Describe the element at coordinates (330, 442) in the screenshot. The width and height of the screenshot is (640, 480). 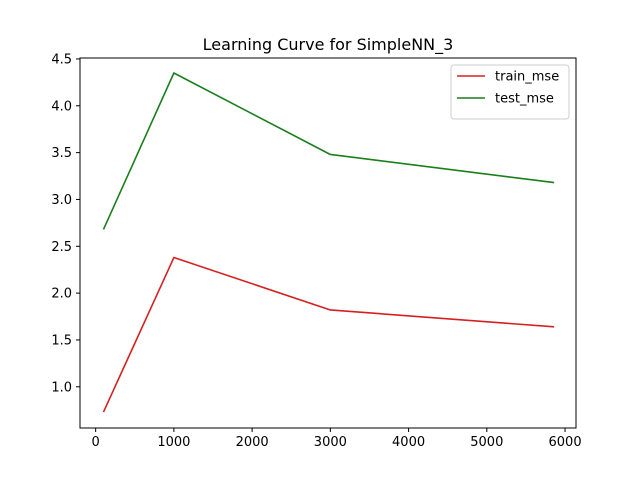
I see `x-tick-label: 3000` at that location.